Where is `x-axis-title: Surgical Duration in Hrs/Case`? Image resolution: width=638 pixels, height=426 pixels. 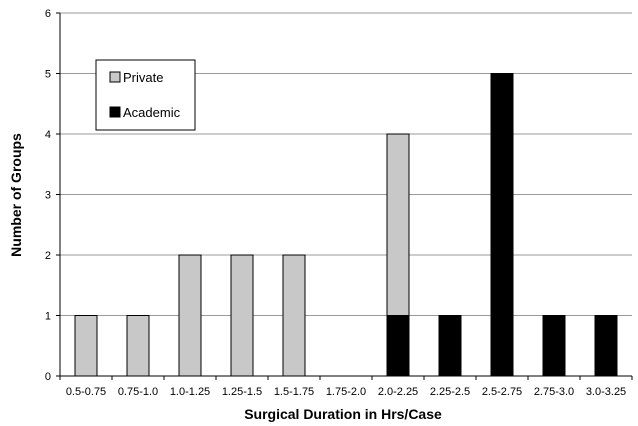 x-axis-title: Surgical Duration in Hrs/Case is located at coordinates (343, 414).